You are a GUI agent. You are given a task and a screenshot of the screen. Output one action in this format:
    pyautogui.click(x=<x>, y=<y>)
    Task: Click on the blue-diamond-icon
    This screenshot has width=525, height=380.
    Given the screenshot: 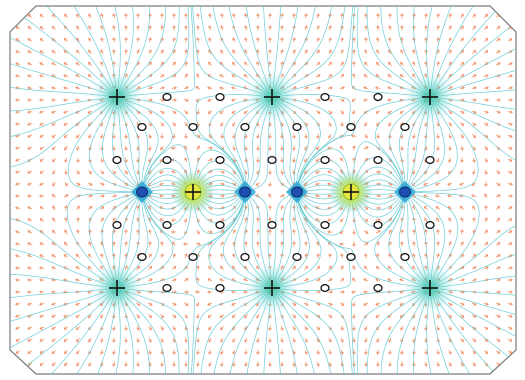 What is the action you would take?
    pyautogui.click(x=142, y=192)
    